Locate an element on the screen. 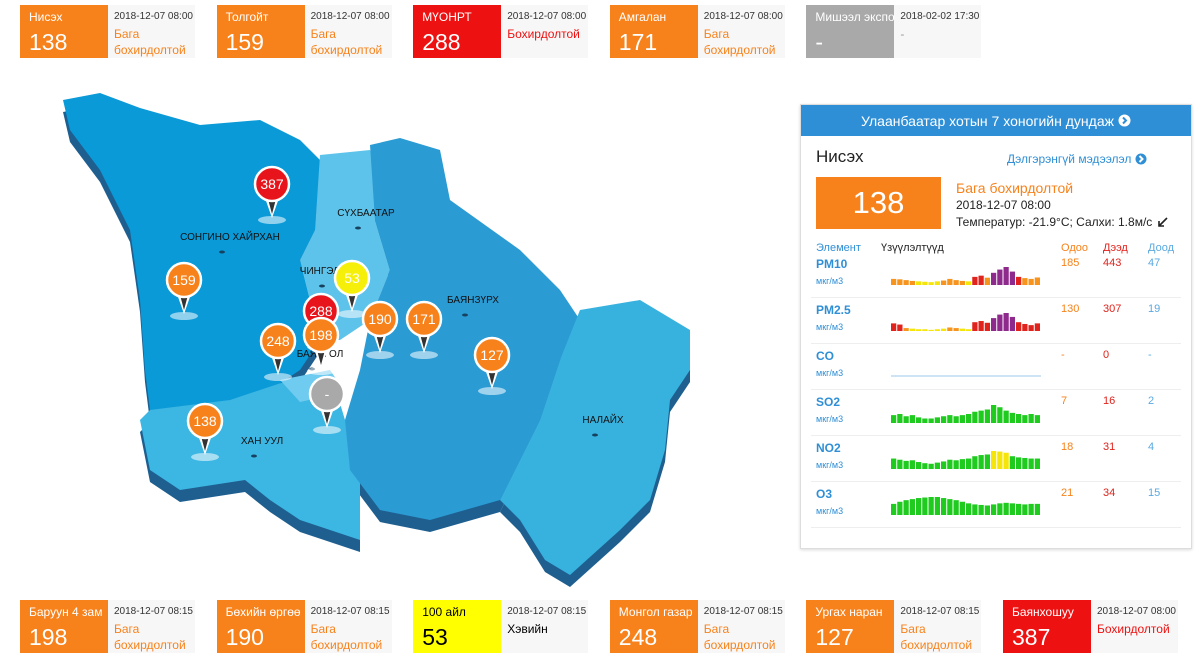 The height and width of the screenshot is (667, 1201). column-header: Элемент is located at coordinates (838, 248).